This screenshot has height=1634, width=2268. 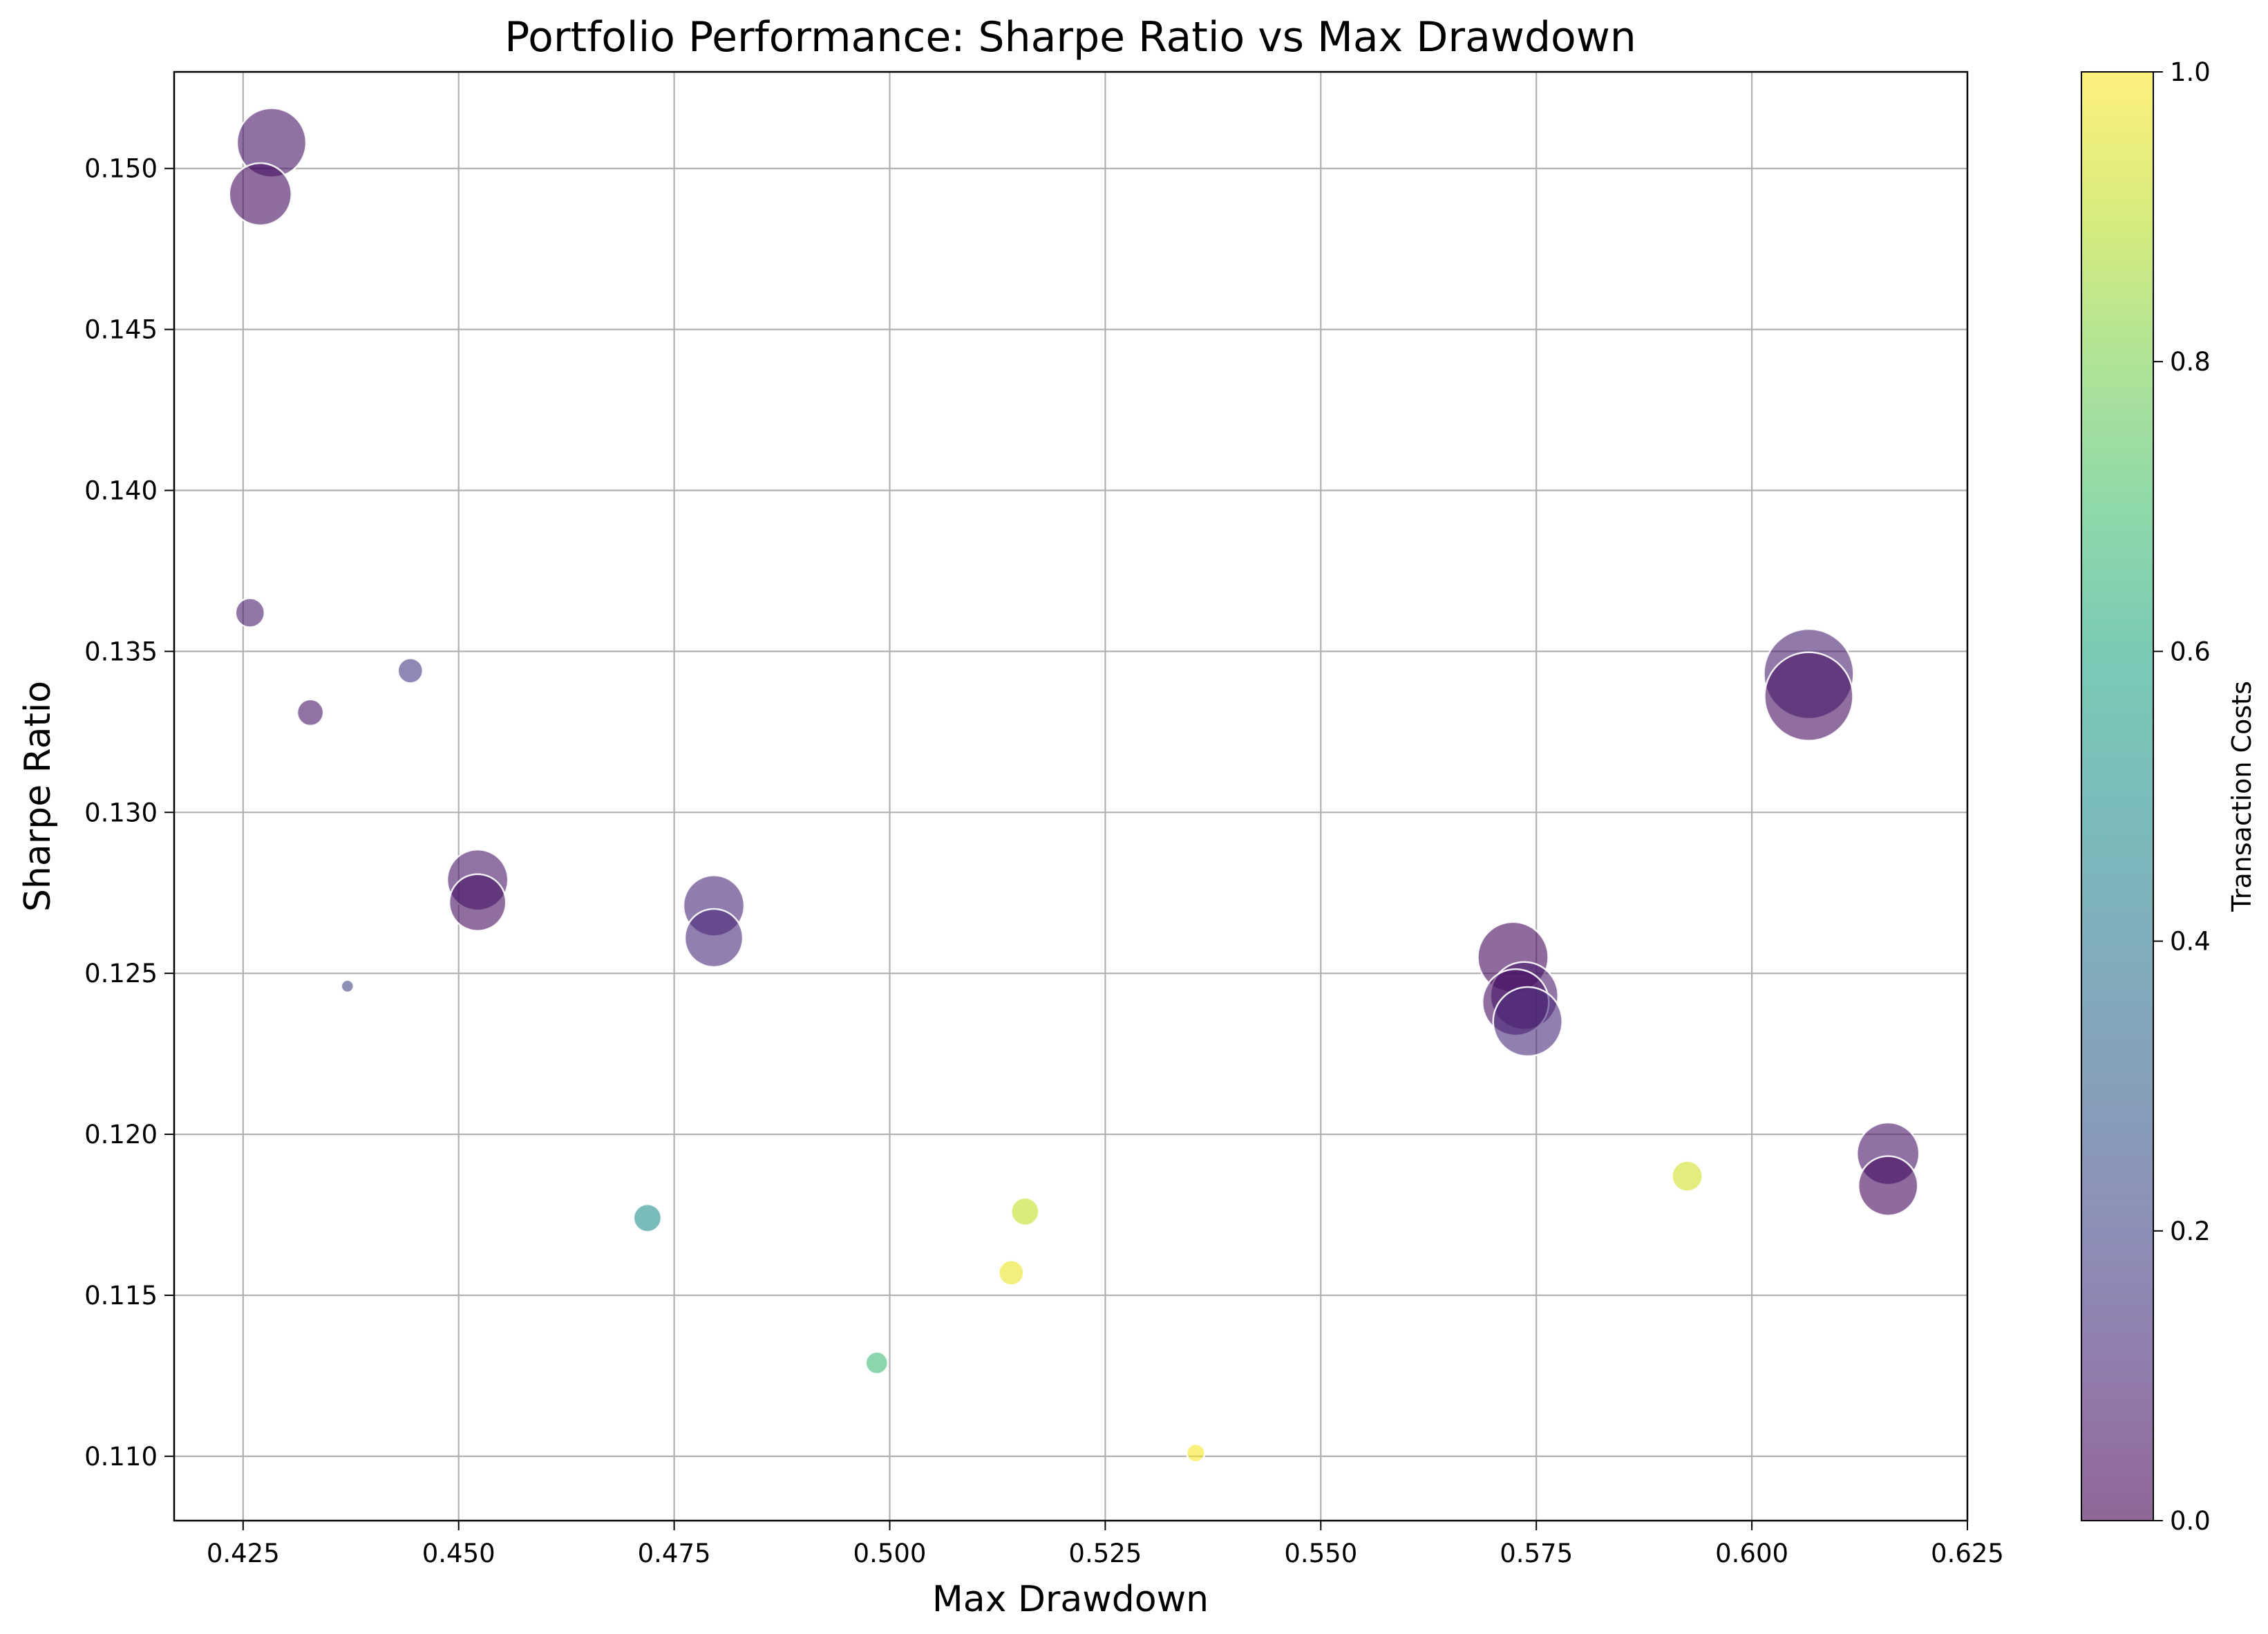 I want to click on x-tick-label: 0.450, so click(x=458, y=1554).